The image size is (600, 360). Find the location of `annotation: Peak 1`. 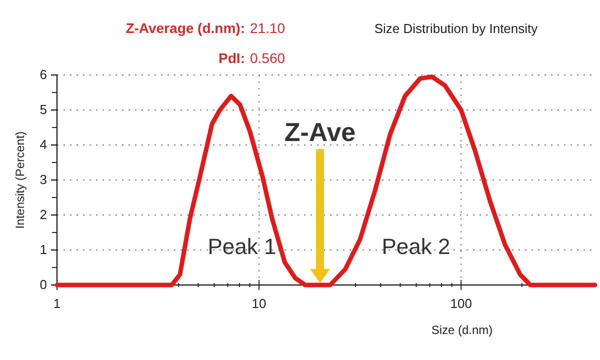

annotation: Peak 1 is located at coordinates (242, 246).